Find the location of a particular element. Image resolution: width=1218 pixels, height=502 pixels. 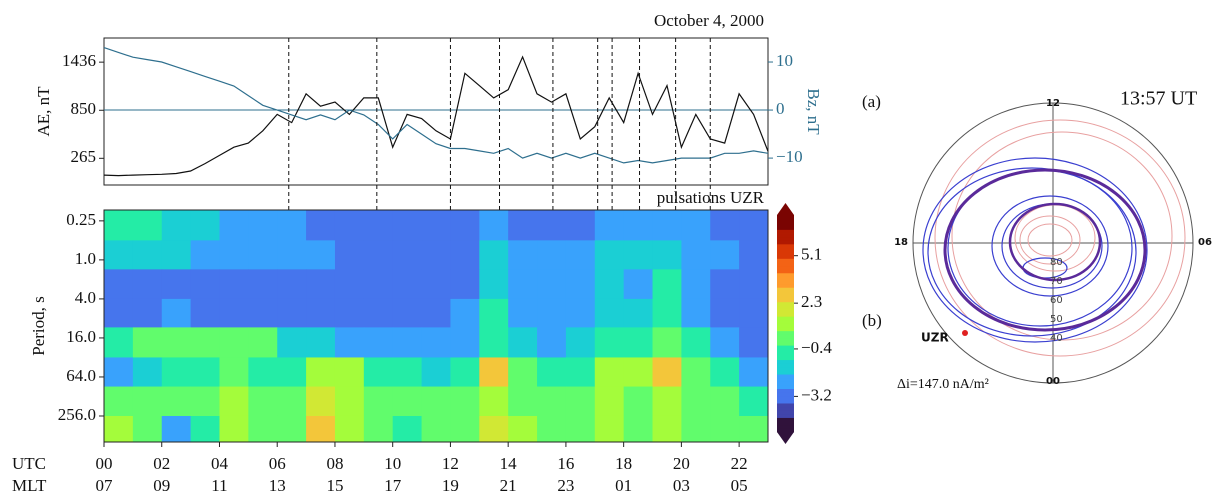

x-tick-label: 18 is located at coordinates (623, 463).